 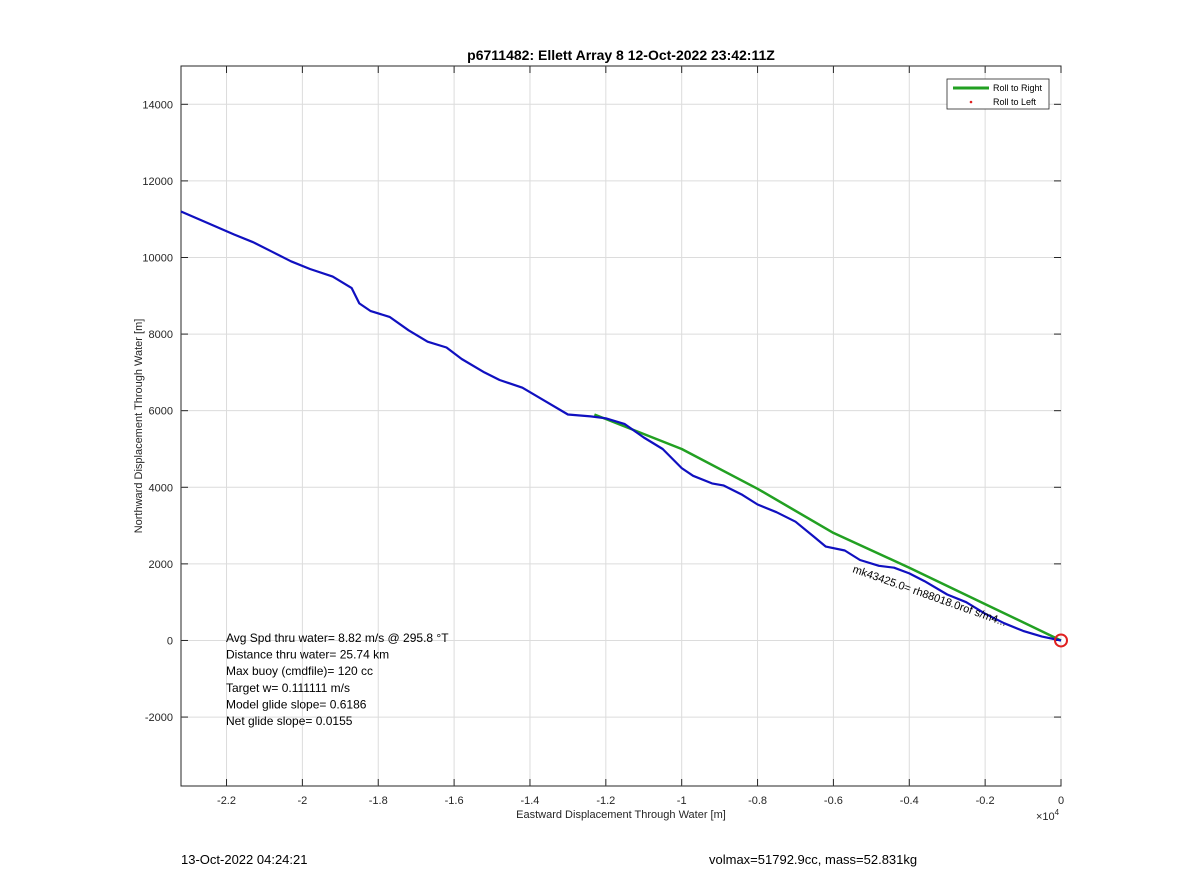 I want to click on x-tick-label: -0.8, so click(x=757, y=801).